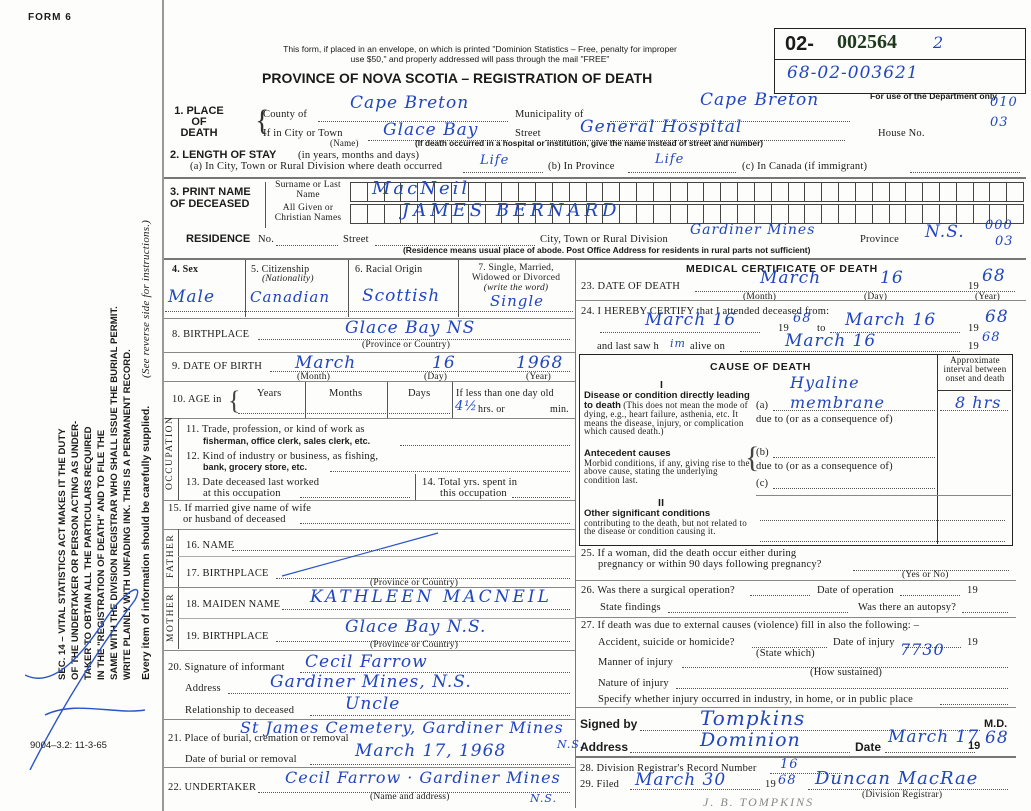  What do you see at coordinates (658, 590) in the screenshot?
I see `q26-label: 26. Was there a surgical operation?` at bounding box center [658, 590].